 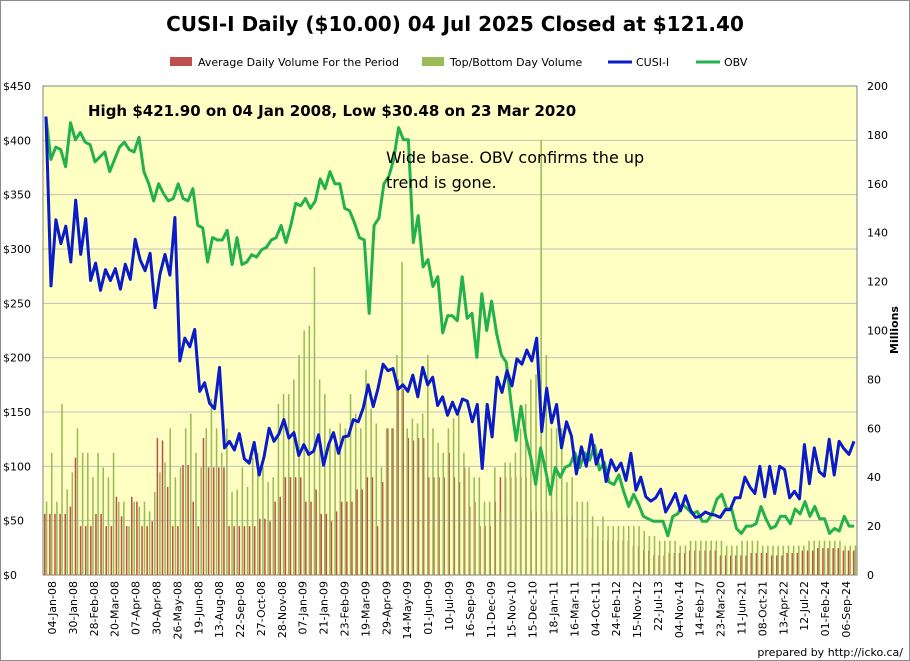 What do you see at coordinates (17, 86) in the screenshot?
I see `left-tick-label: $450` at bounding box center [17, 86].